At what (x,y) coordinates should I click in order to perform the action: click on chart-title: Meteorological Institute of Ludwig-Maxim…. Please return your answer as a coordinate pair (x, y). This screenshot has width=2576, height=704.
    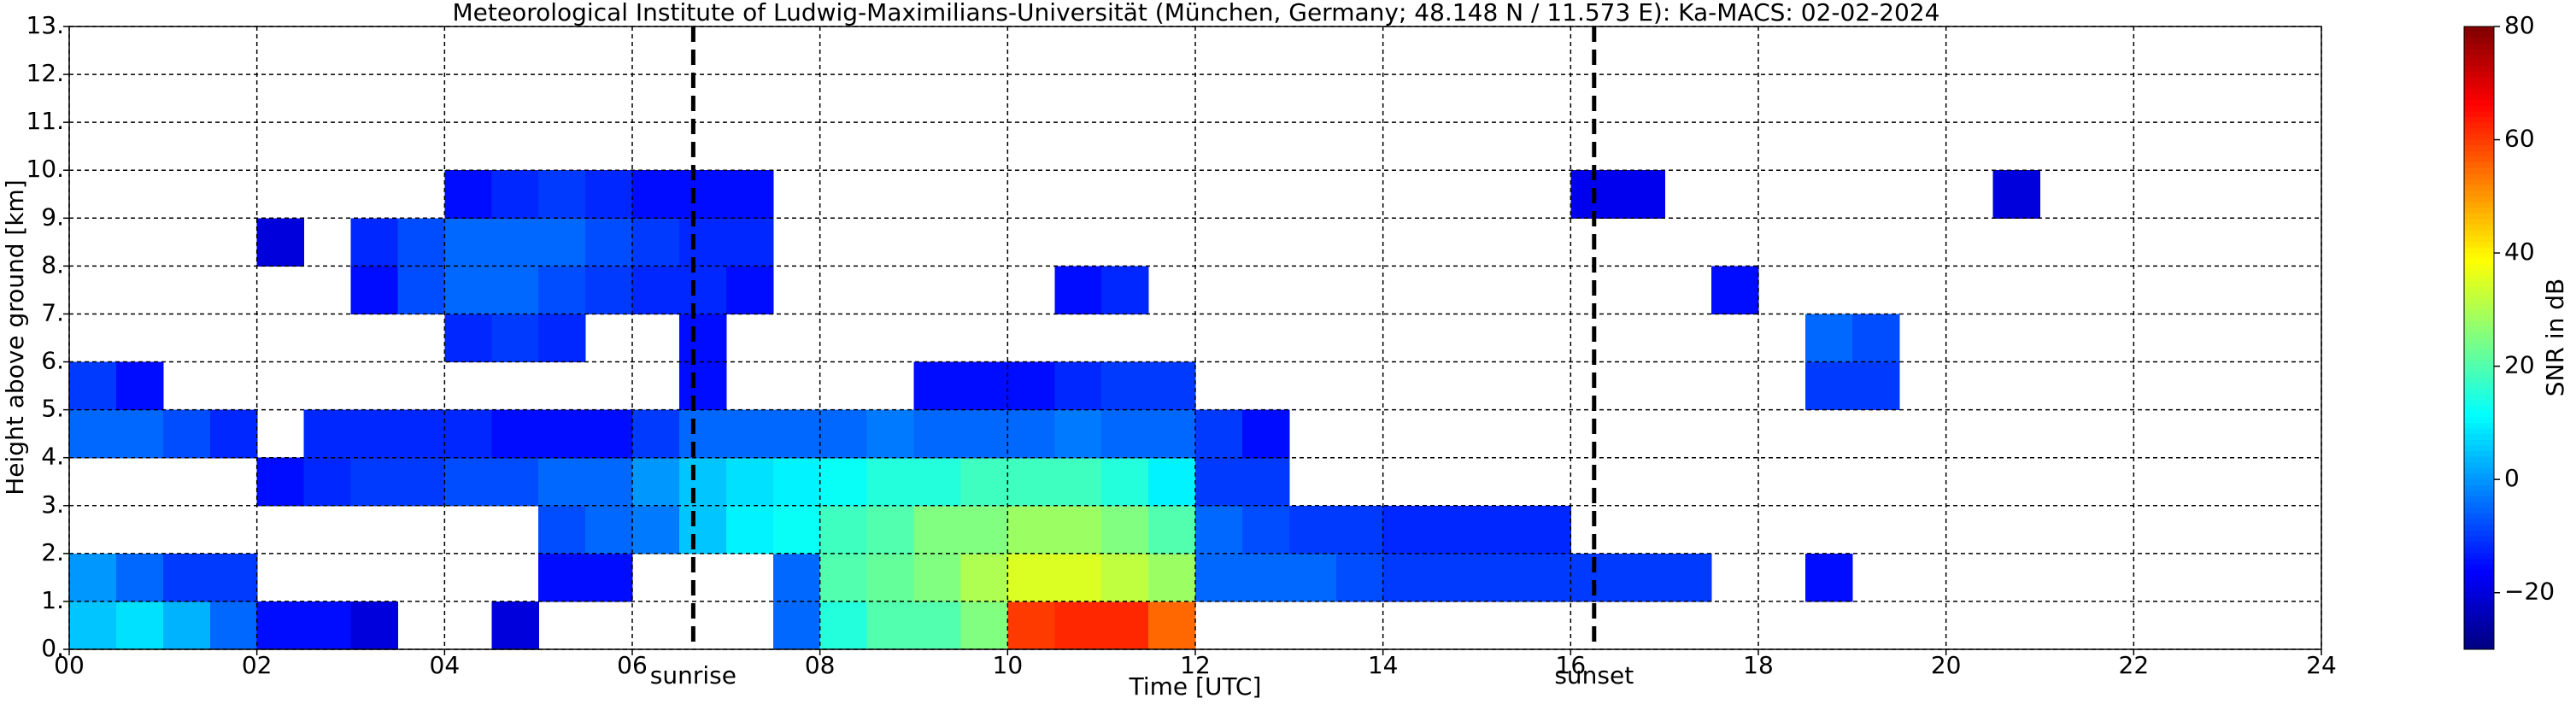
    Looking at the image, I should click on (1195, 13).